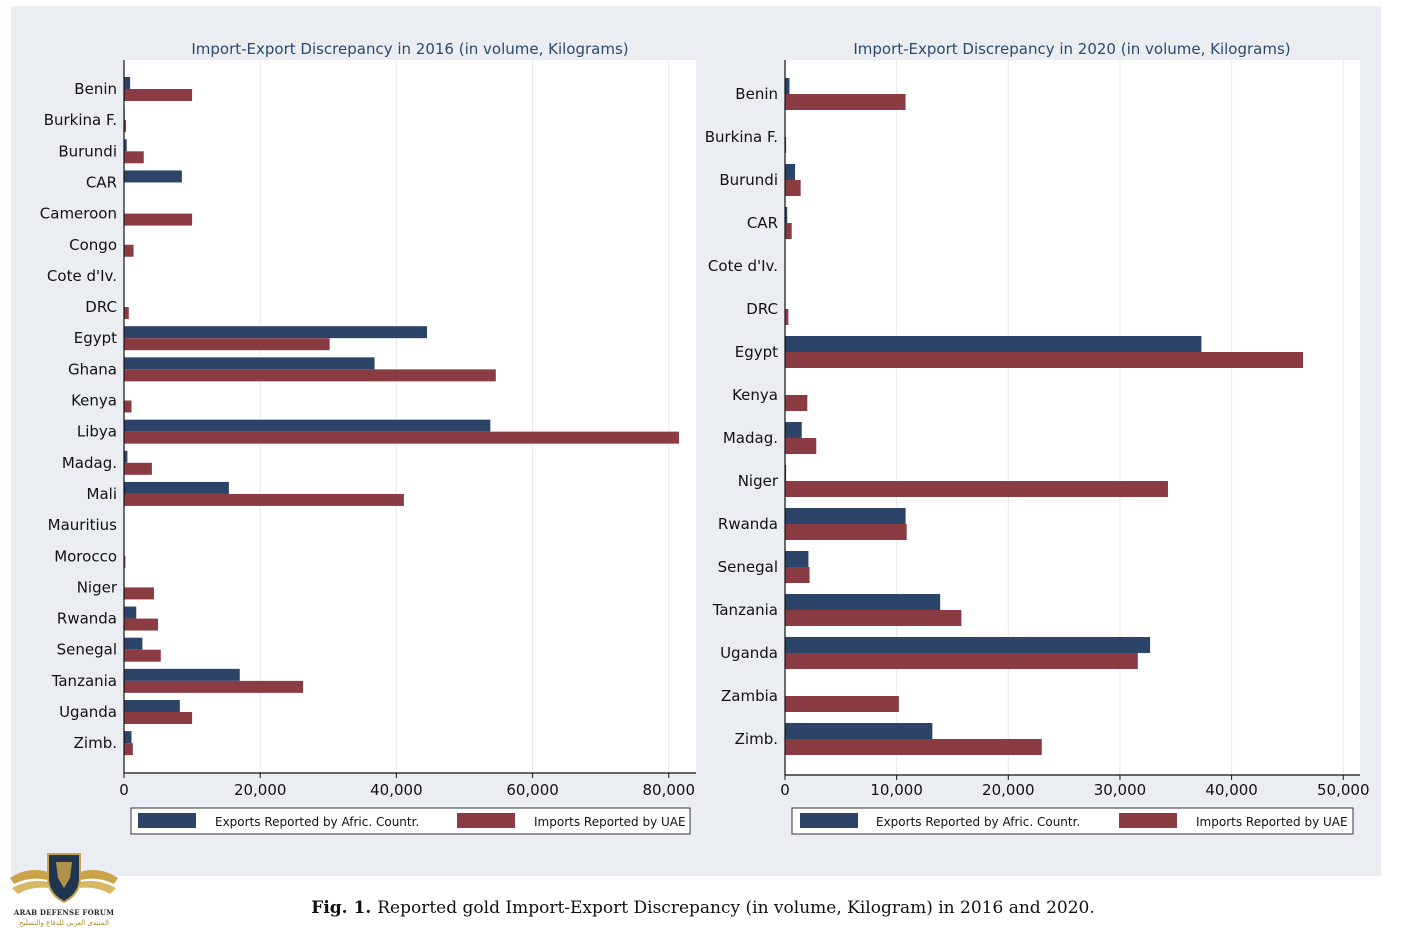 The width and height of the screenshot is (1406, 934). I want to click on chart-2020-category-label: Benin, so click(756, 94).